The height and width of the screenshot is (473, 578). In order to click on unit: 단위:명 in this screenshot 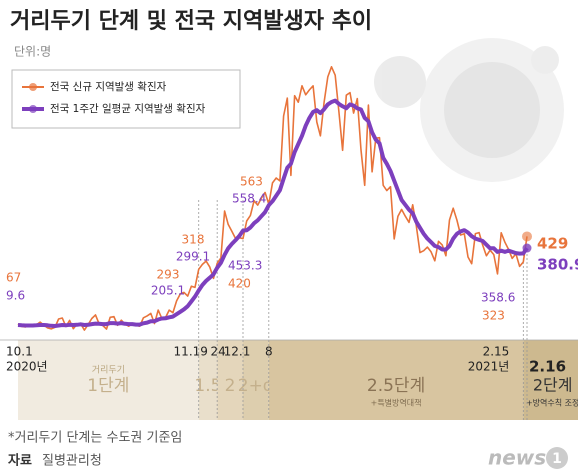, I will do `click(32, 52)`.